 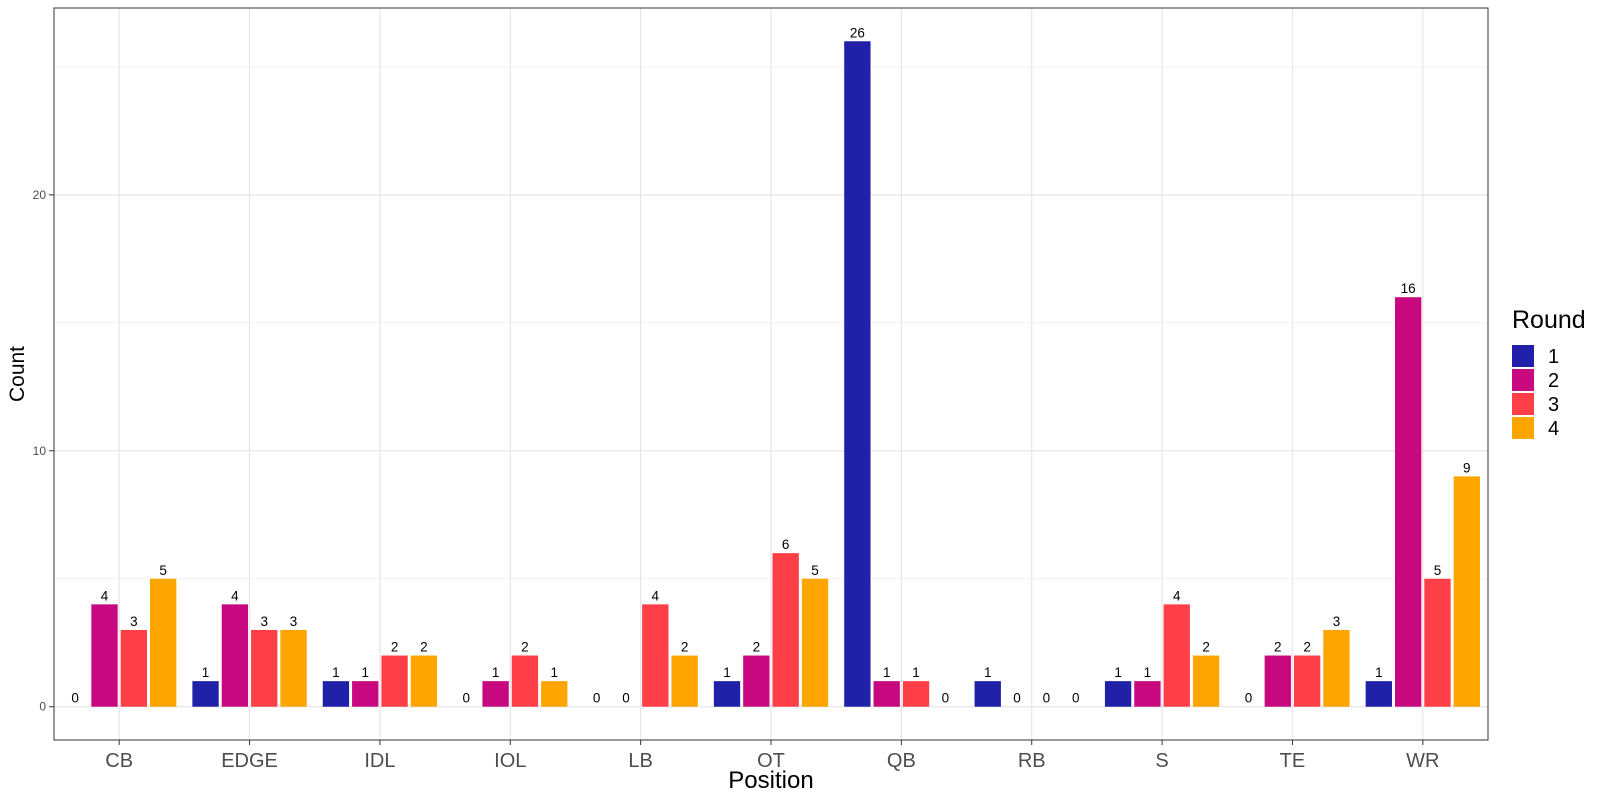 I want to click on data-label: 26, so click(x=857, y=32).